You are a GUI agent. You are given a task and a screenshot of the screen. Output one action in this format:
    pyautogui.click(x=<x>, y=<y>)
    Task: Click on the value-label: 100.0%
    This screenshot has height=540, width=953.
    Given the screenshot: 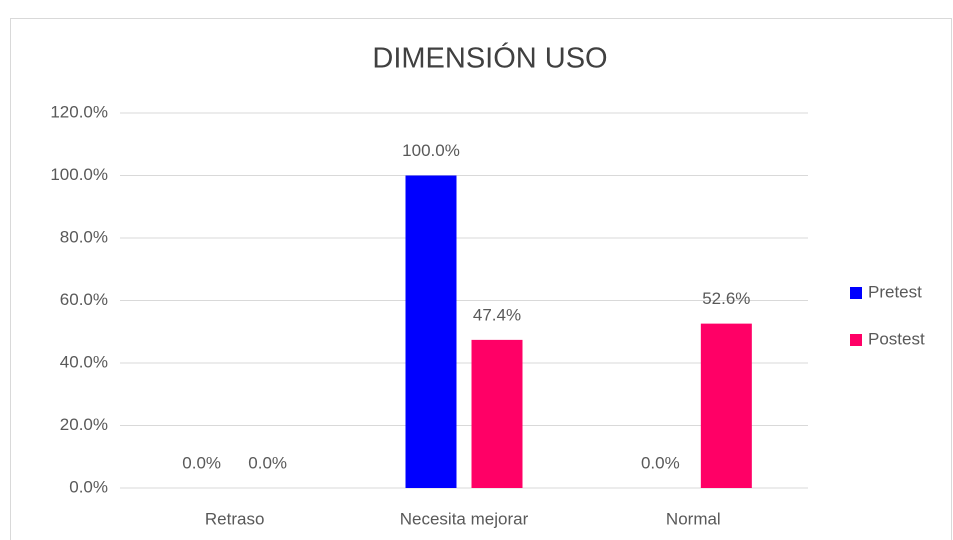 What is the action you would take?
    pyautogui.click(x=431, y=150)
    